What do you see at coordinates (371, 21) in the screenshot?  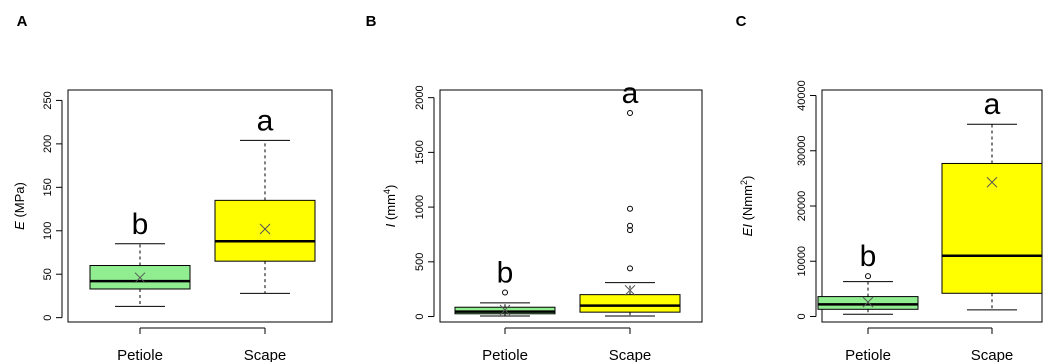 I see `panel-letter: B` at bounding box center [371, 21].